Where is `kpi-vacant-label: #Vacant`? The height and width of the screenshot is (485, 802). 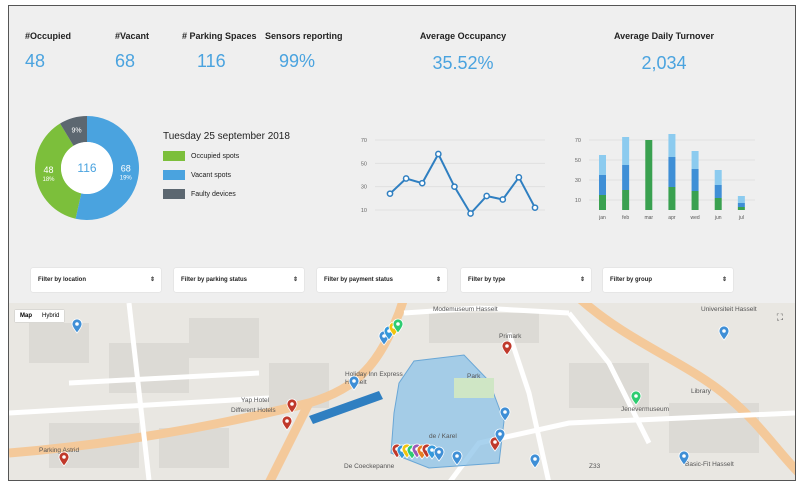 kpi-vacant-label: #Vacant is located at coordinates (132, 36).